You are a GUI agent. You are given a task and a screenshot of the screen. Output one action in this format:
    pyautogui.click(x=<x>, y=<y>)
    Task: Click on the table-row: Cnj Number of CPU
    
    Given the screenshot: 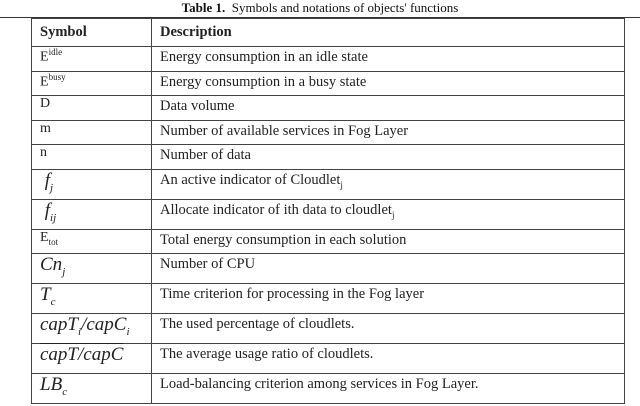 What is the action you would take?
    pyautogui.click(x=328, y=268)
    